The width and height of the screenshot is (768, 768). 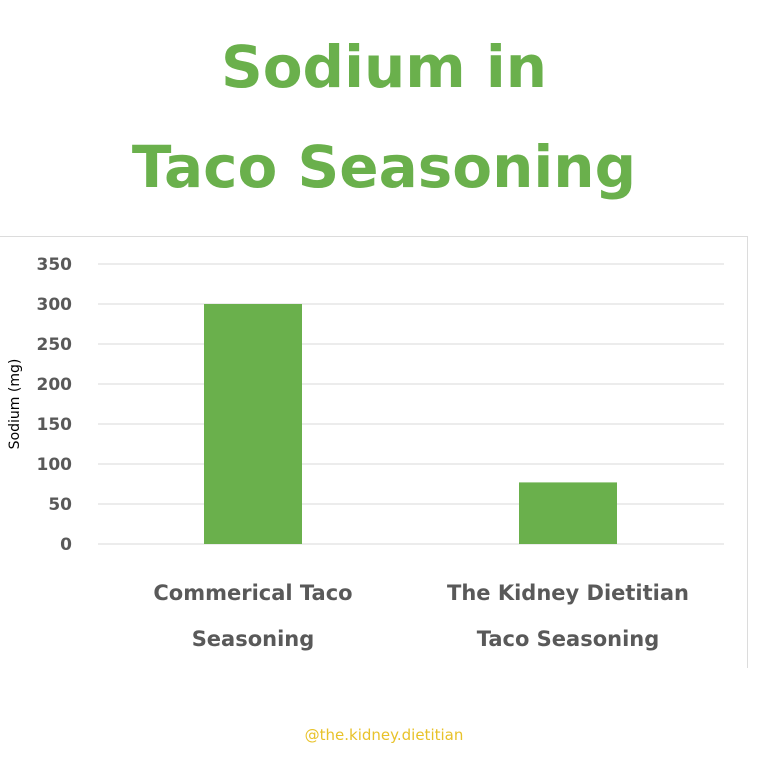 I want to click on chart-title-line-2: Taco Seasoning, so click(x=384, y=167).